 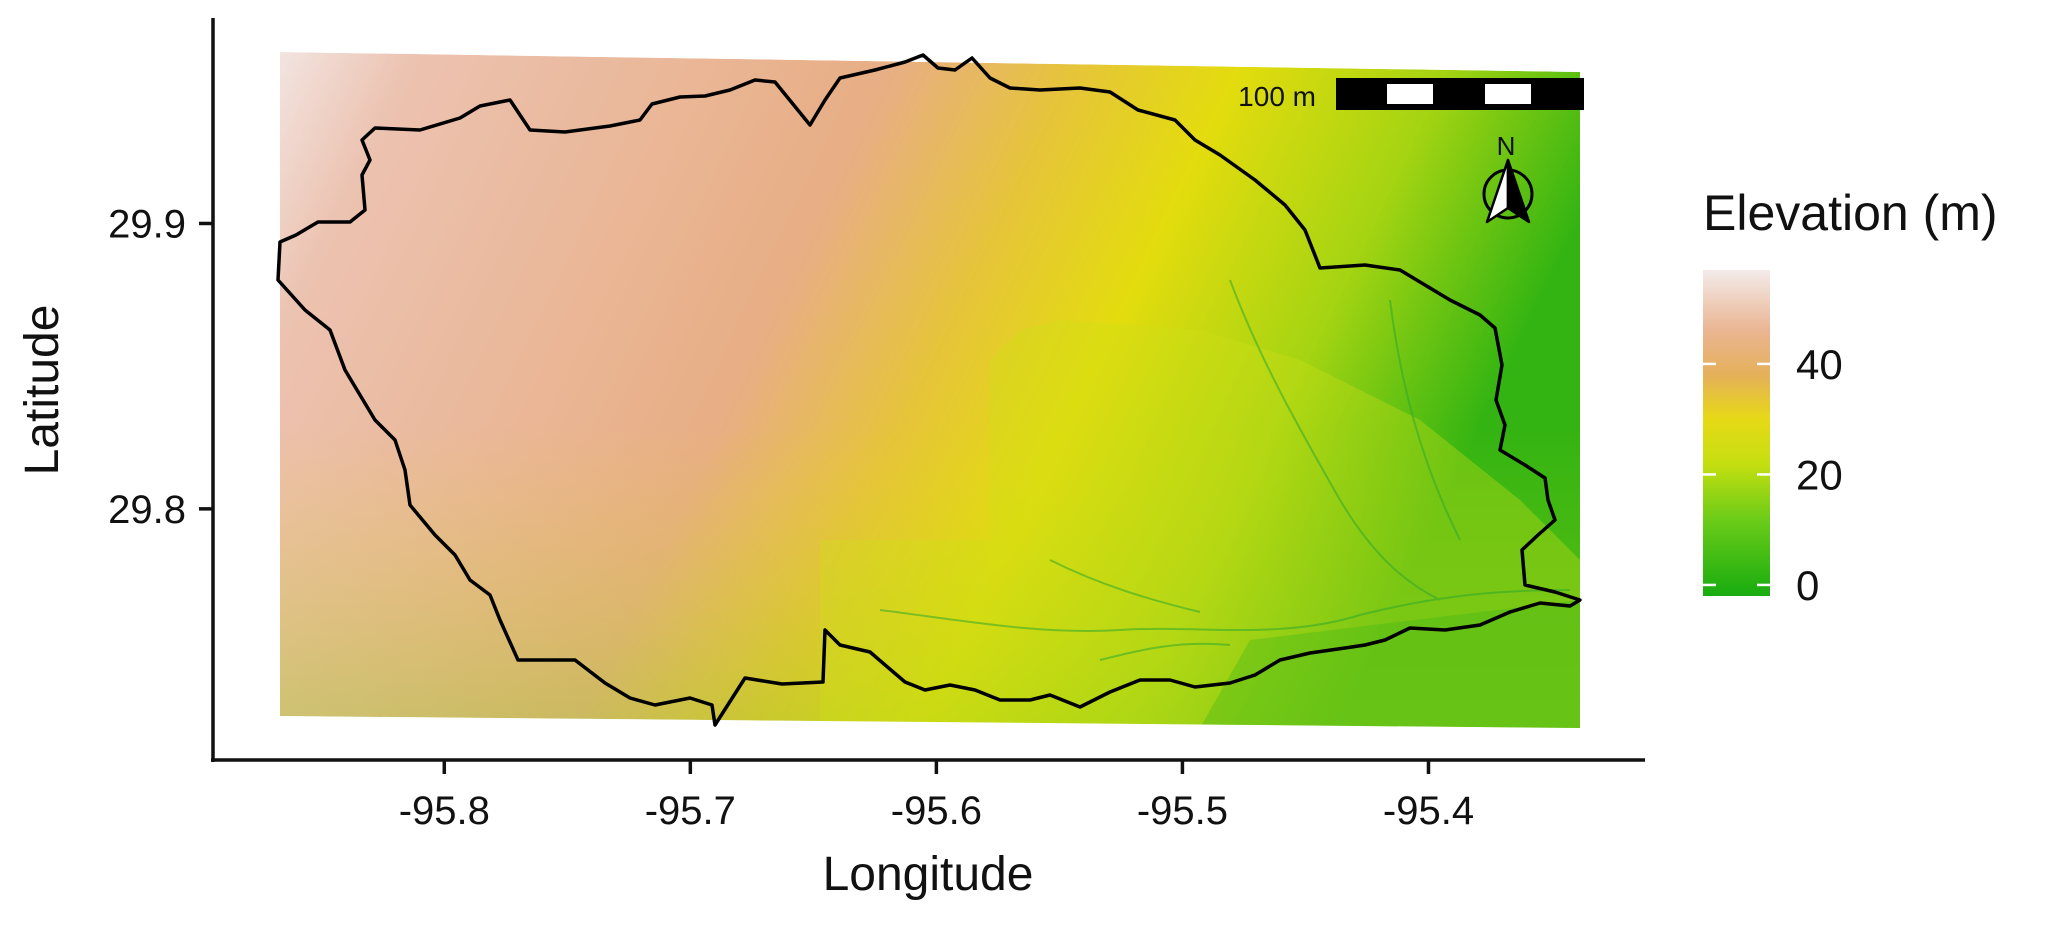 What do you see at coordinates (1819, 474) in the screenshot?
I see `legend-tick-label: 20` at bounding box center [1819, 474].